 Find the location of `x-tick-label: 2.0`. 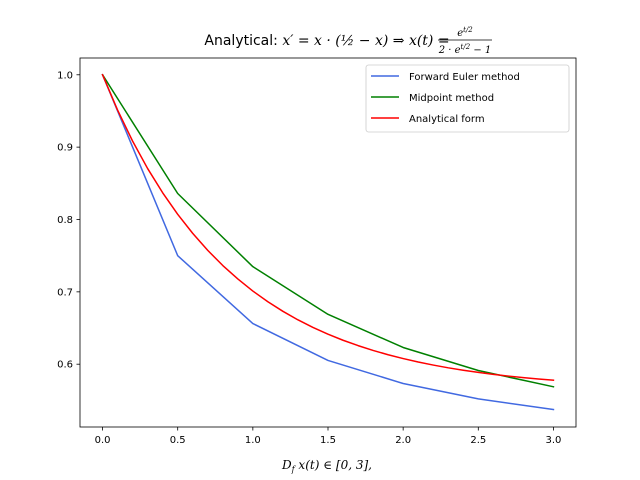

x-tick-label: 2.0 is located at coordinates (403, 440).